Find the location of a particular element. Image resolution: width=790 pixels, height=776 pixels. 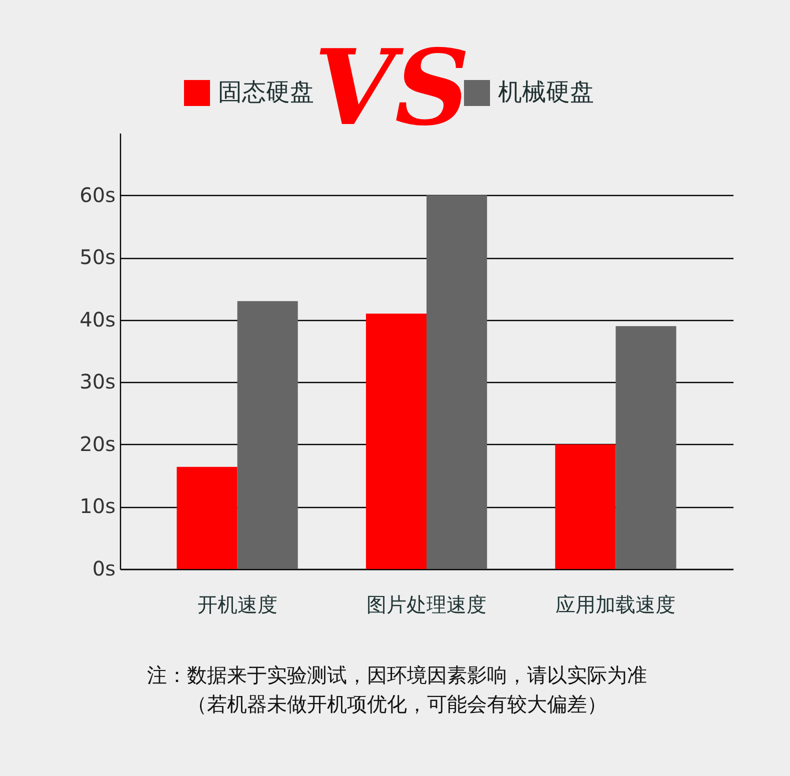

x-tick-label: 开机速度 is located at coordinates (237, 604).